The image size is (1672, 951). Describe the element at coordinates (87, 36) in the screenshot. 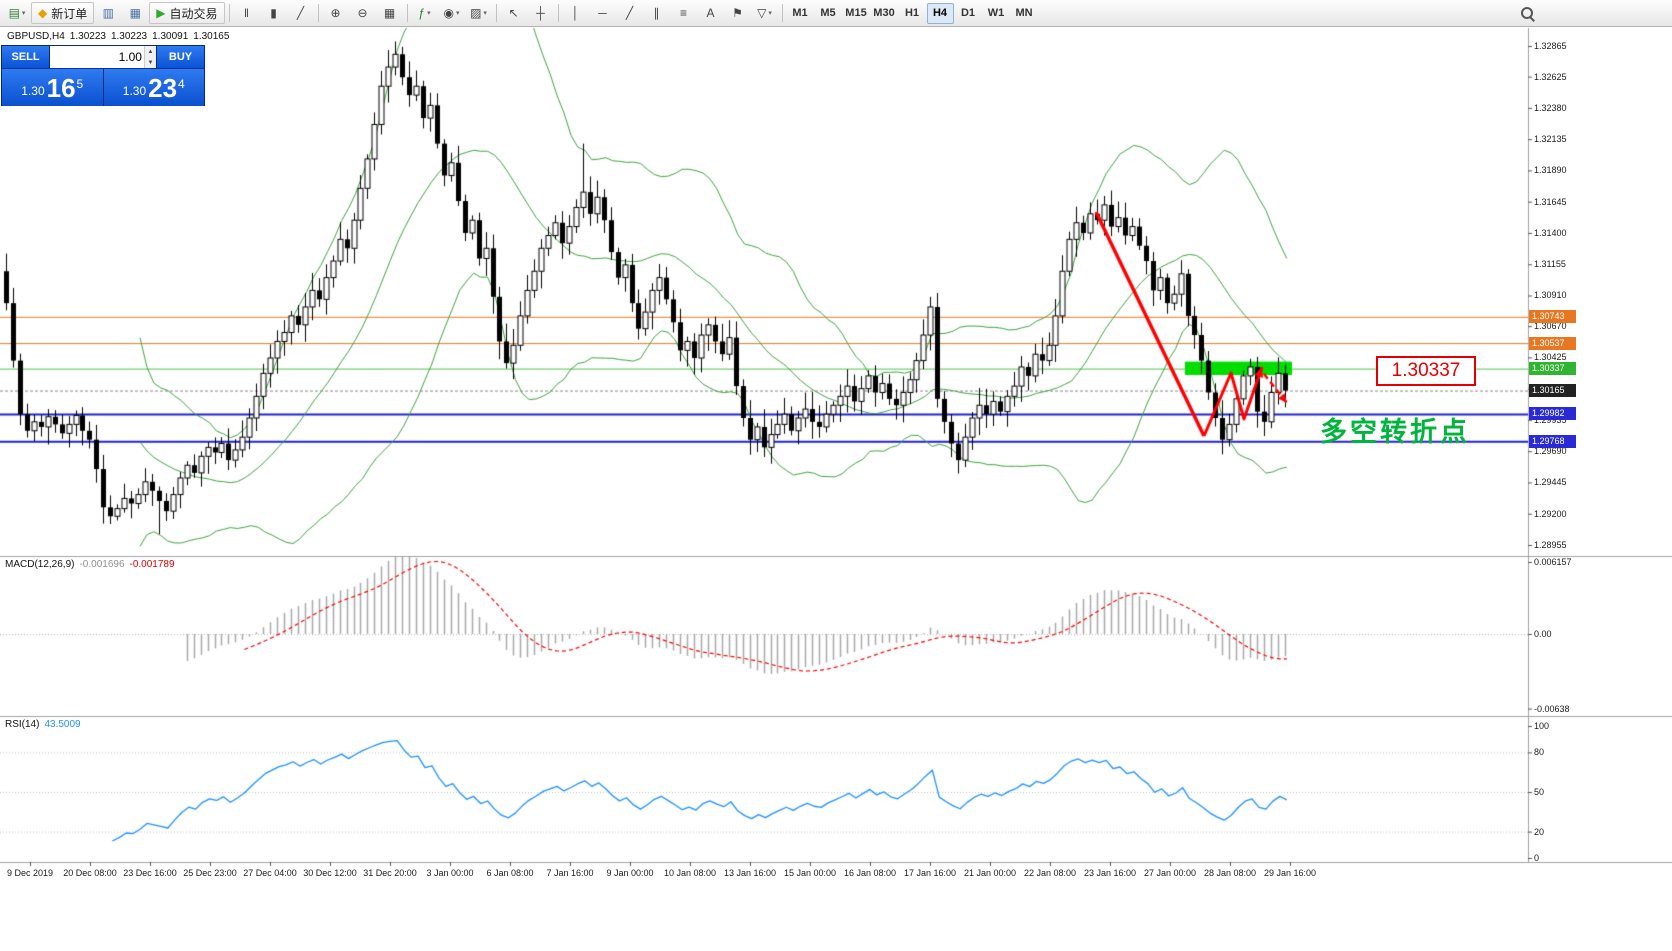

I see `chart-open: 1.30223` at that location.